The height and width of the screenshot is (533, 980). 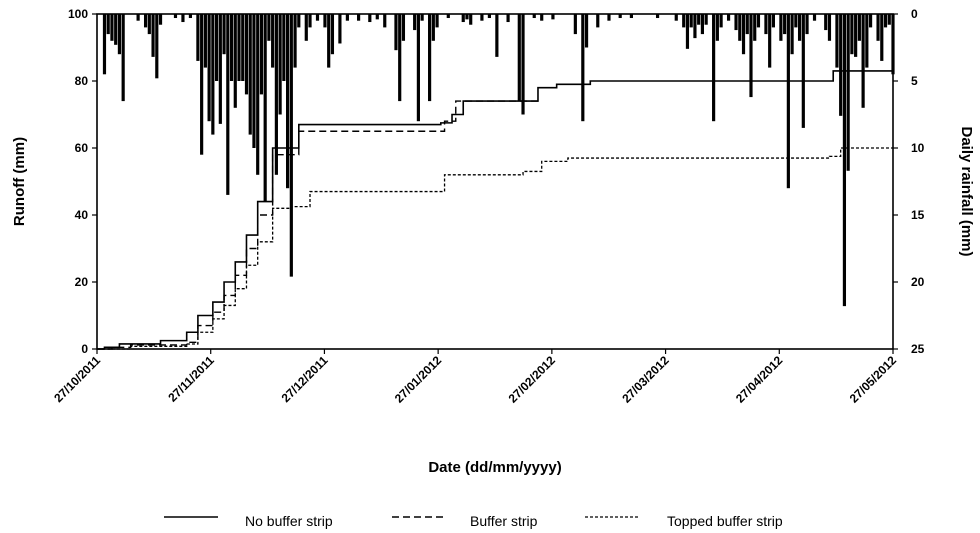 I want to click on x-tick-label: 27/11/2011, so click(x=191, y=379).